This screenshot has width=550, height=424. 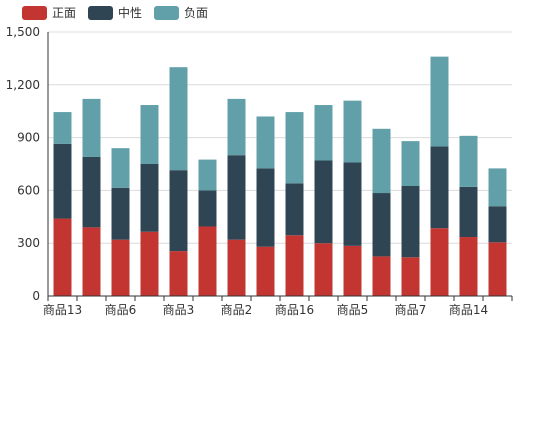 I want to click on legend-swatch-positive, so click(x=34, y=12).